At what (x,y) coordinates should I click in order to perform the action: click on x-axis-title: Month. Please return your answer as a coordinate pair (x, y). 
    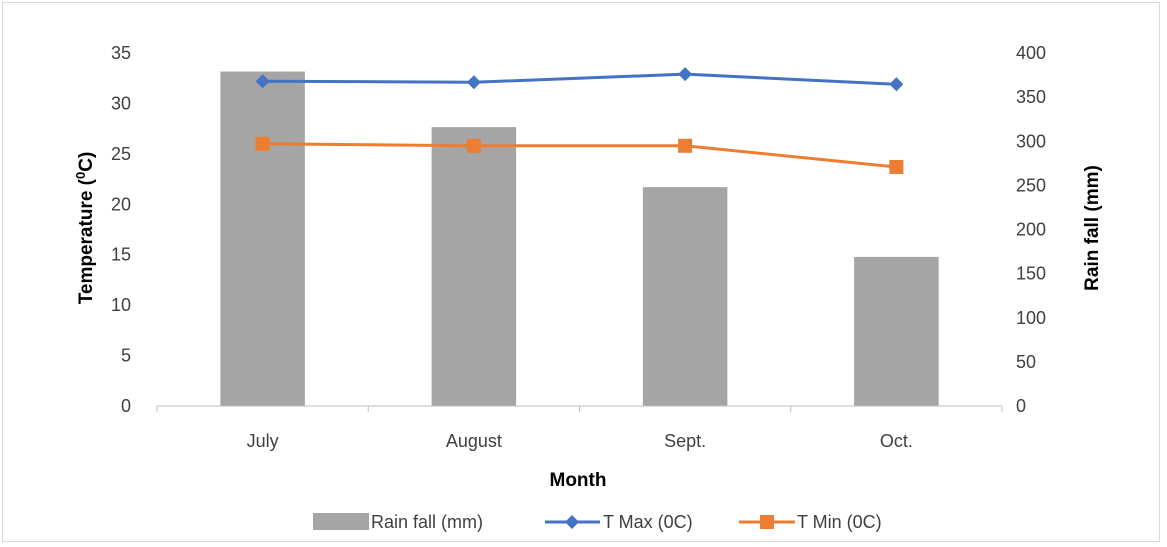
    Looking at the image, I should click on (578, 480).